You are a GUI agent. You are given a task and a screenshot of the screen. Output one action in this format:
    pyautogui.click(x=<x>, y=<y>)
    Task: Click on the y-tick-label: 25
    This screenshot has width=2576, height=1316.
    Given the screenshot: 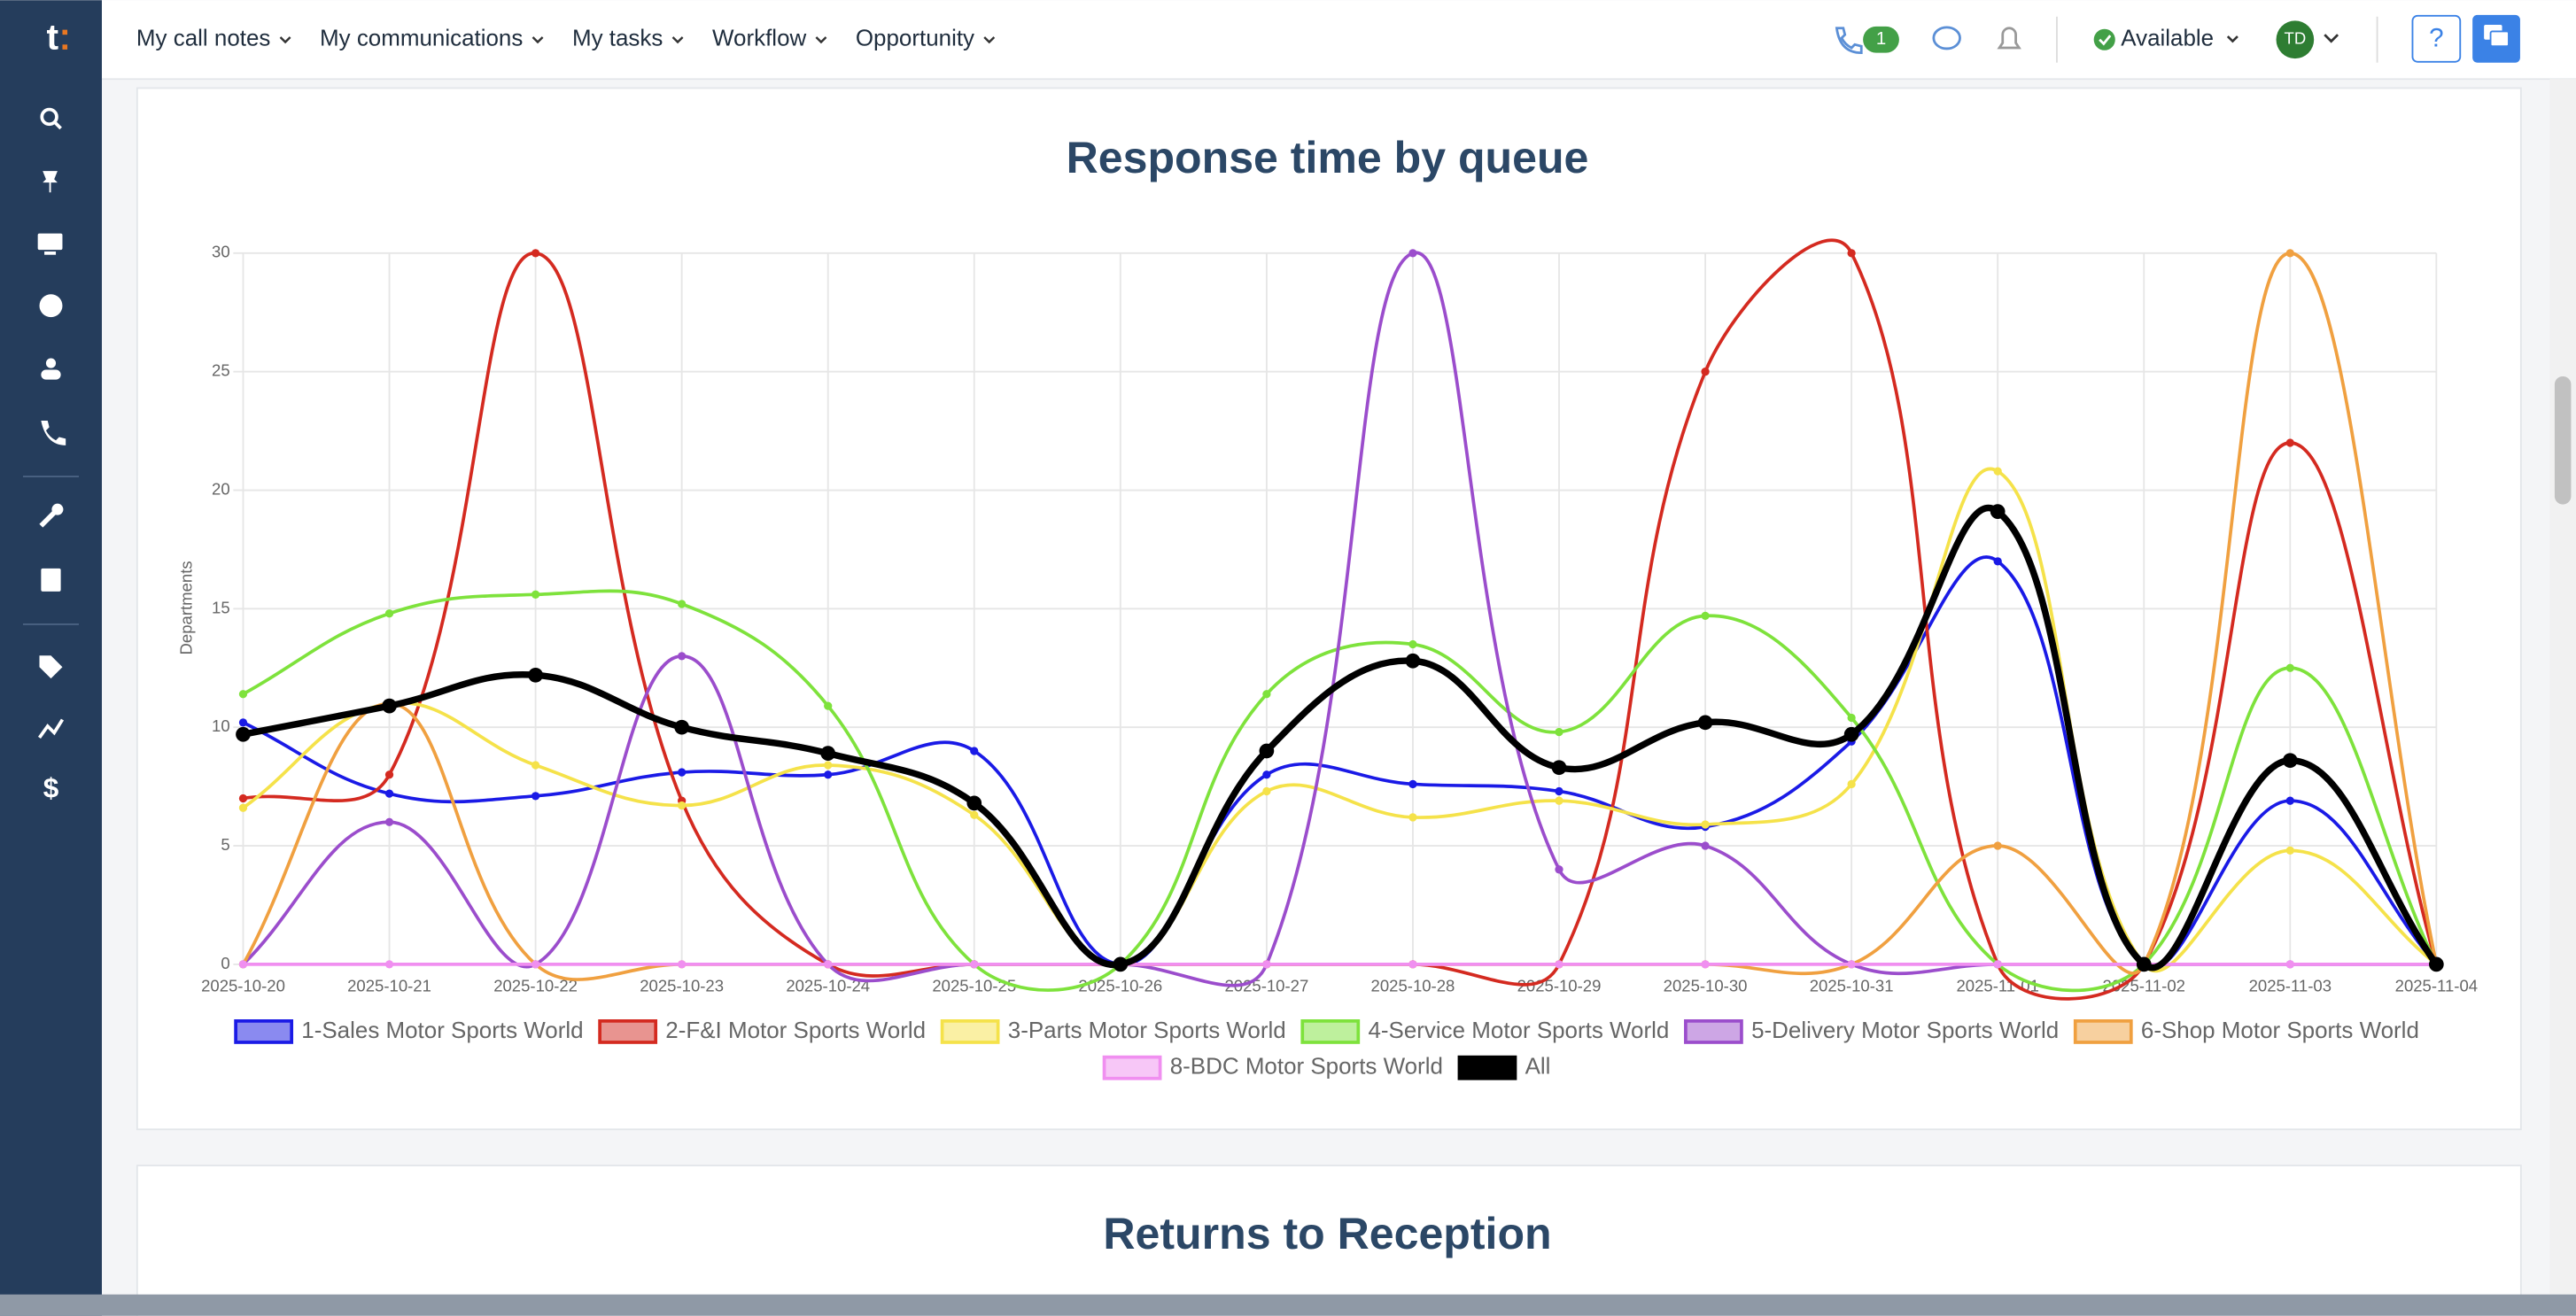 What is the action you would take?
    pyautogui.click(x=221, y=370)
    